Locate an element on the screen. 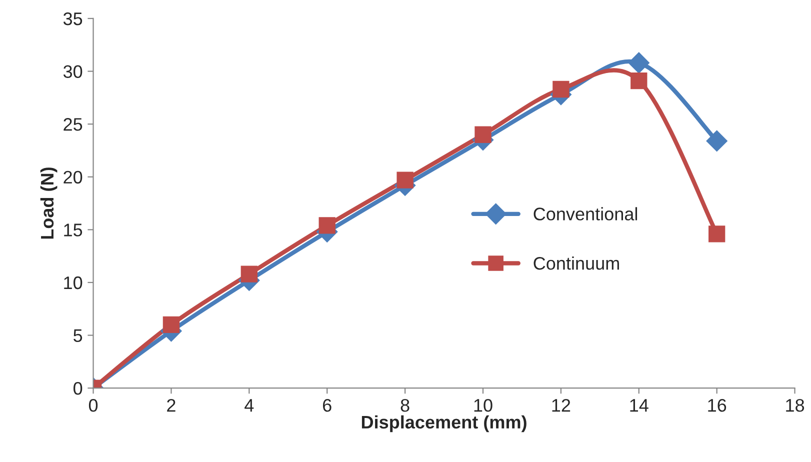  y-tick-label: 25 is located at coordinates (73, 124).